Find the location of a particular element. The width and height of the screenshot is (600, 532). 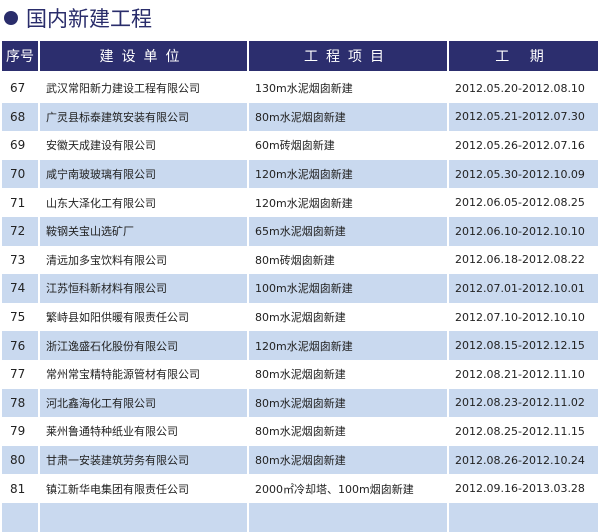

cell-seq: 77 is located at coordinates (18, 374).